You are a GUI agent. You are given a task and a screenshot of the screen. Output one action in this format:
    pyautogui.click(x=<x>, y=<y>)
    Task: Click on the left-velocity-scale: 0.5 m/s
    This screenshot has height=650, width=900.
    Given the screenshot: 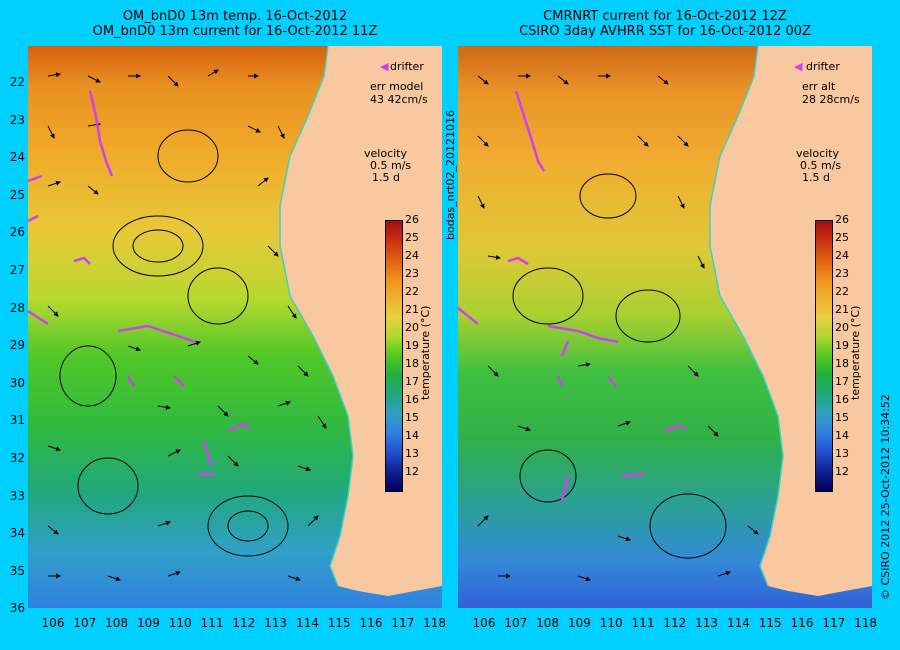 What is the action you would take?
    pyautogui.click(x=391, y=165)
    